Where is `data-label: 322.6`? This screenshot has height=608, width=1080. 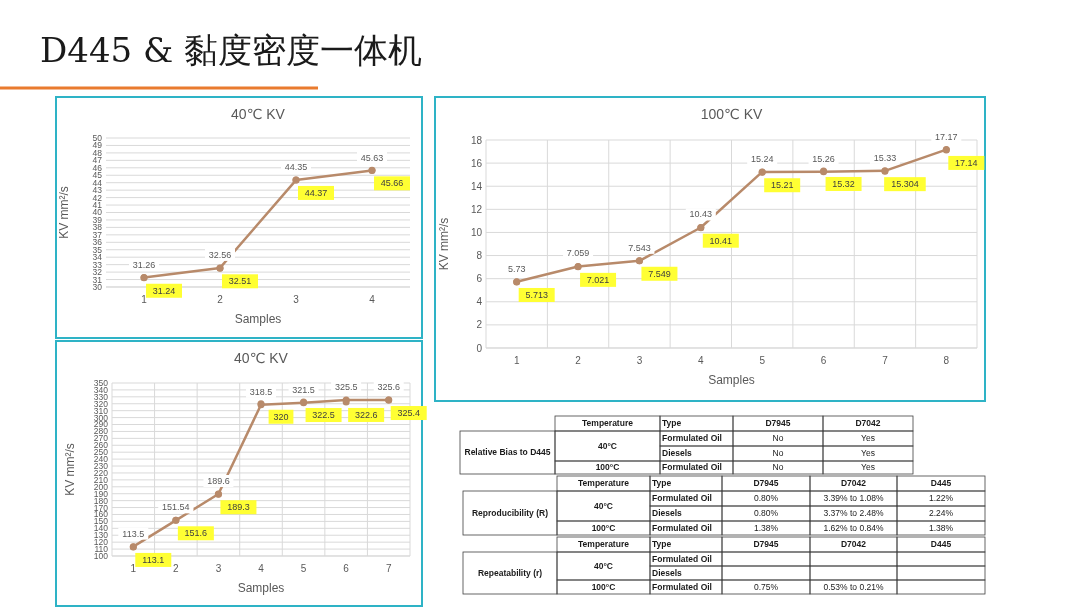 data-label: 322.6 is located at coordinates (366, 414).